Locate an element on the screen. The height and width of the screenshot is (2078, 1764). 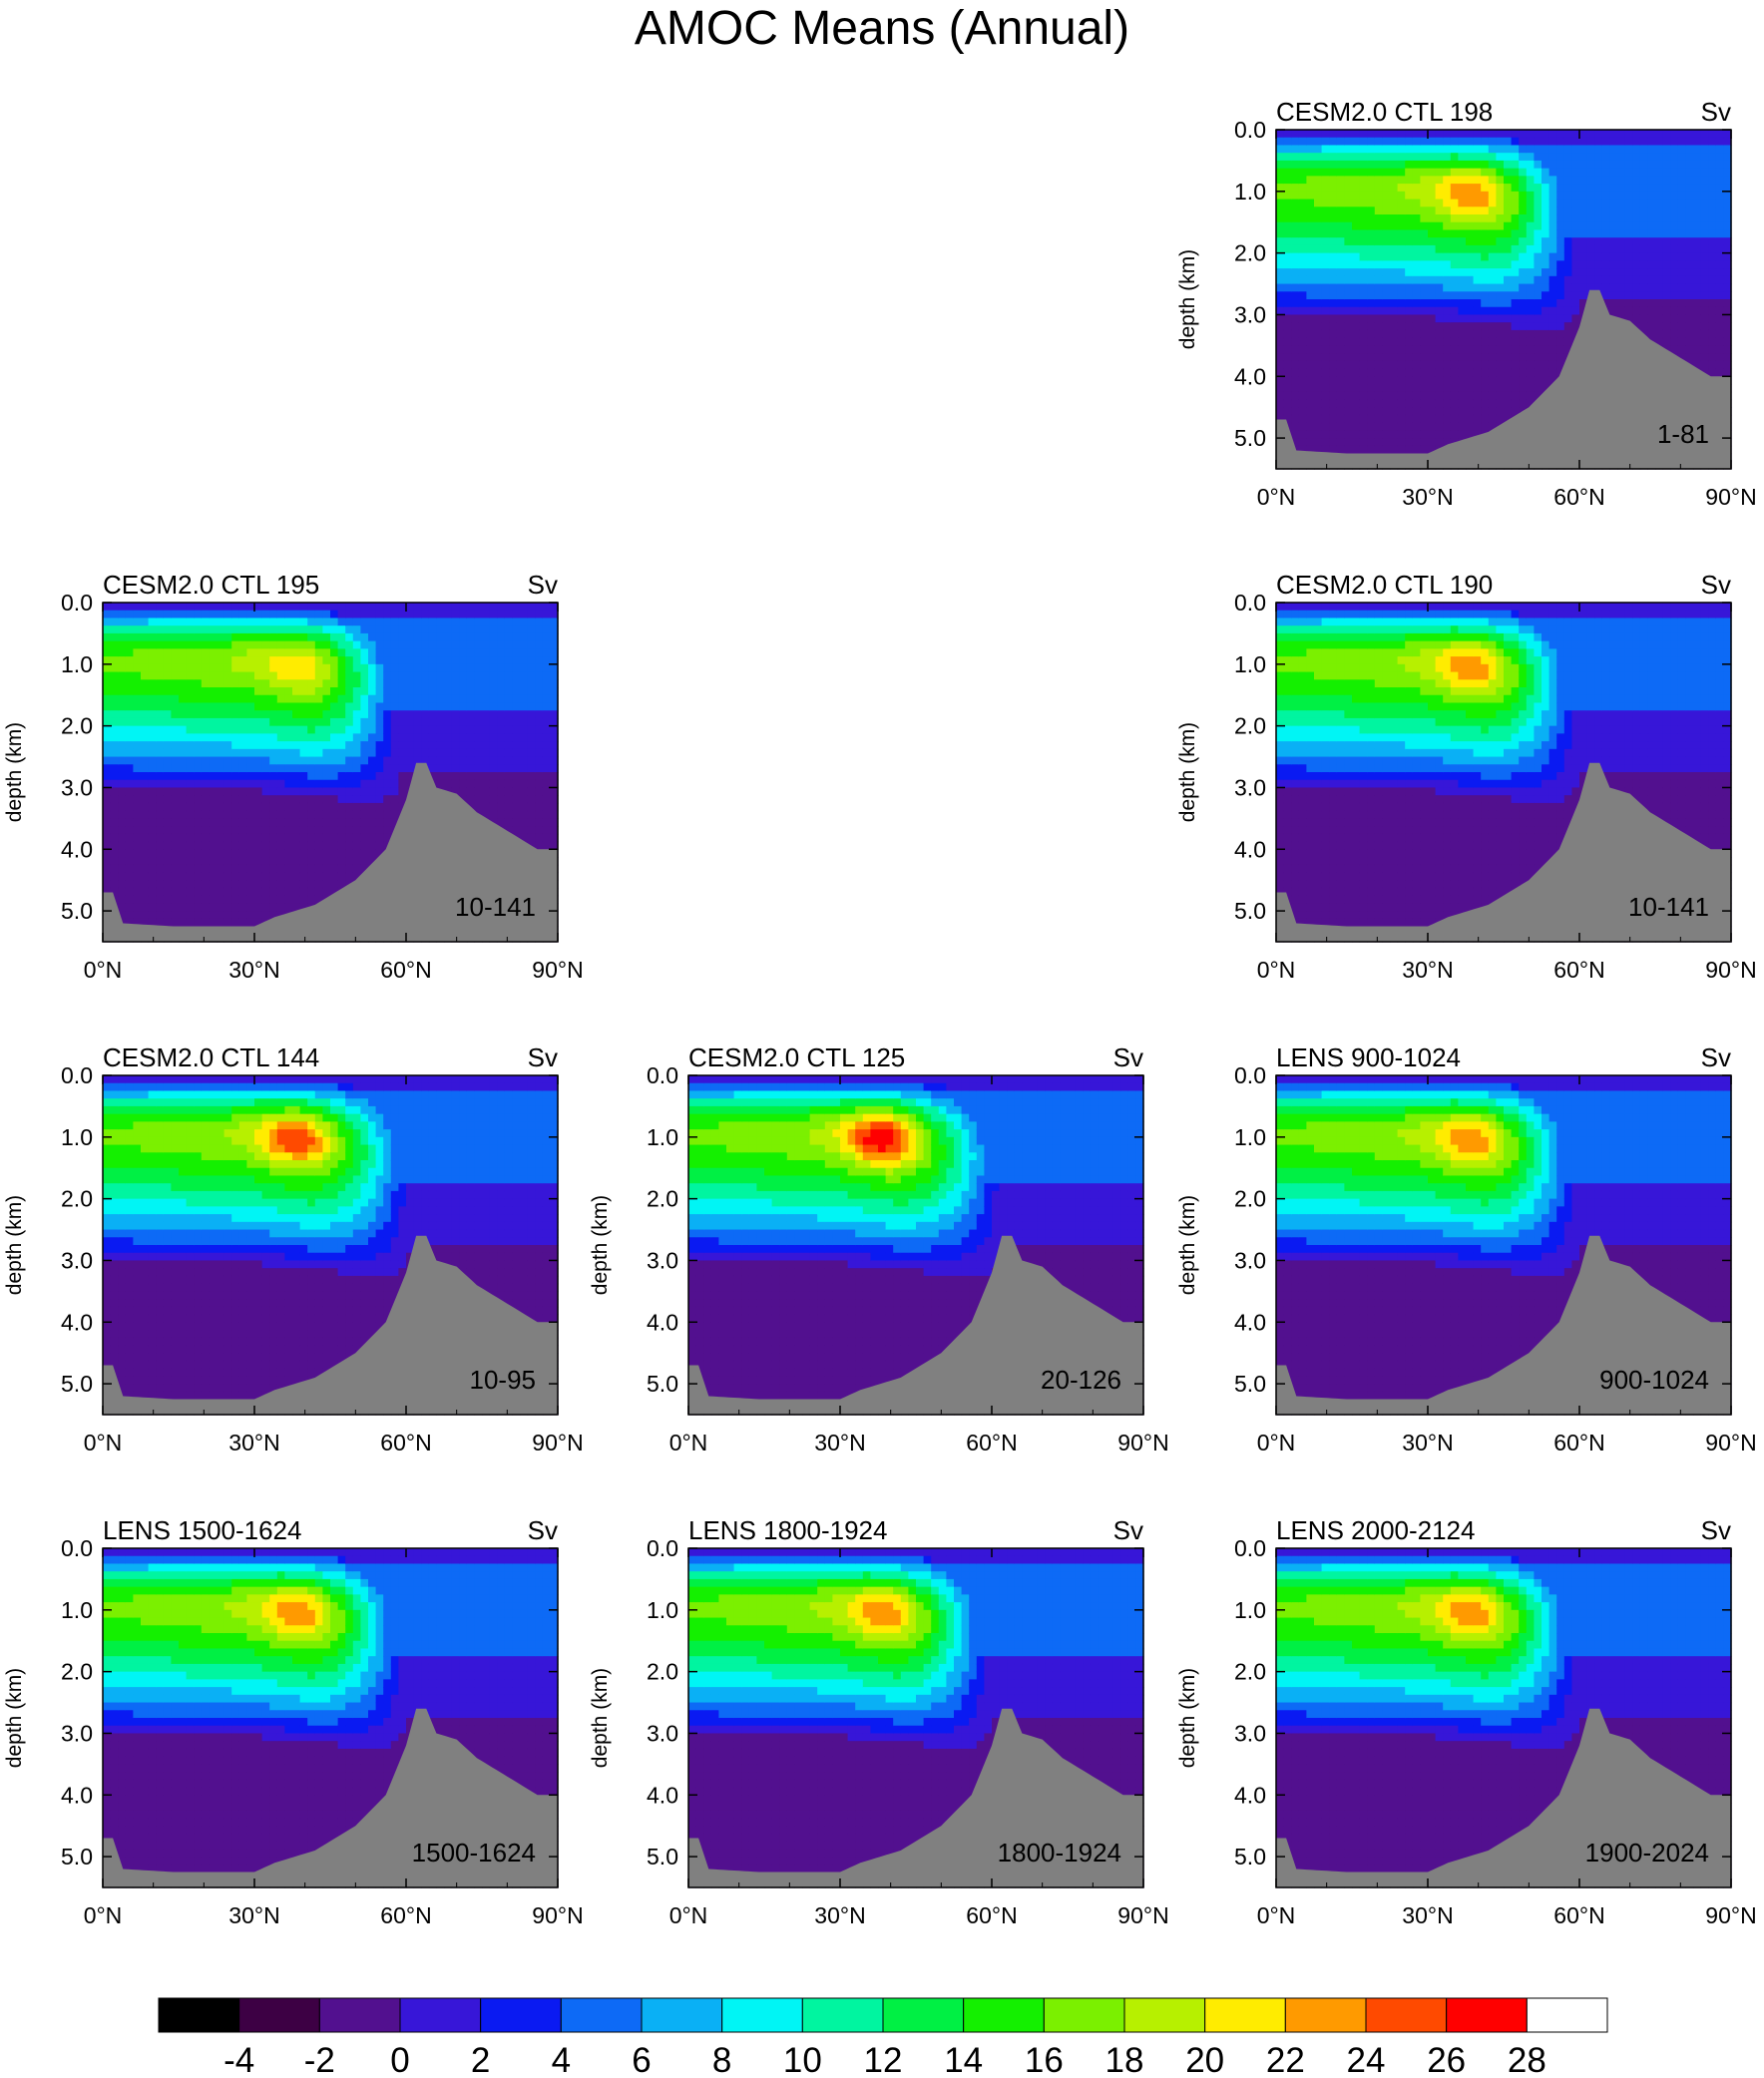
colorbar-tick-label: 4 is located at coordinates (561, 2059).